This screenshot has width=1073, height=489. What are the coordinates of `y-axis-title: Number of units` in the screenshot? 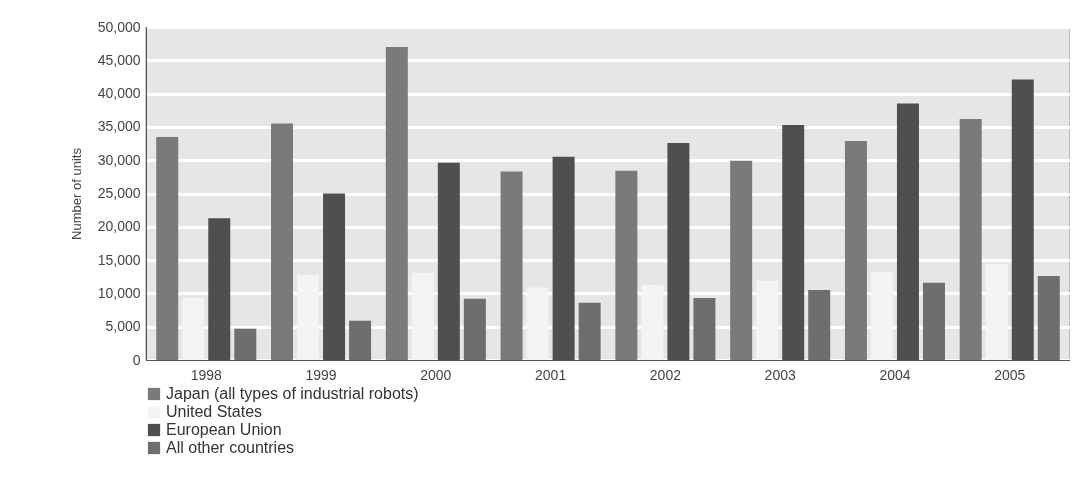 It's located at (76, 193).